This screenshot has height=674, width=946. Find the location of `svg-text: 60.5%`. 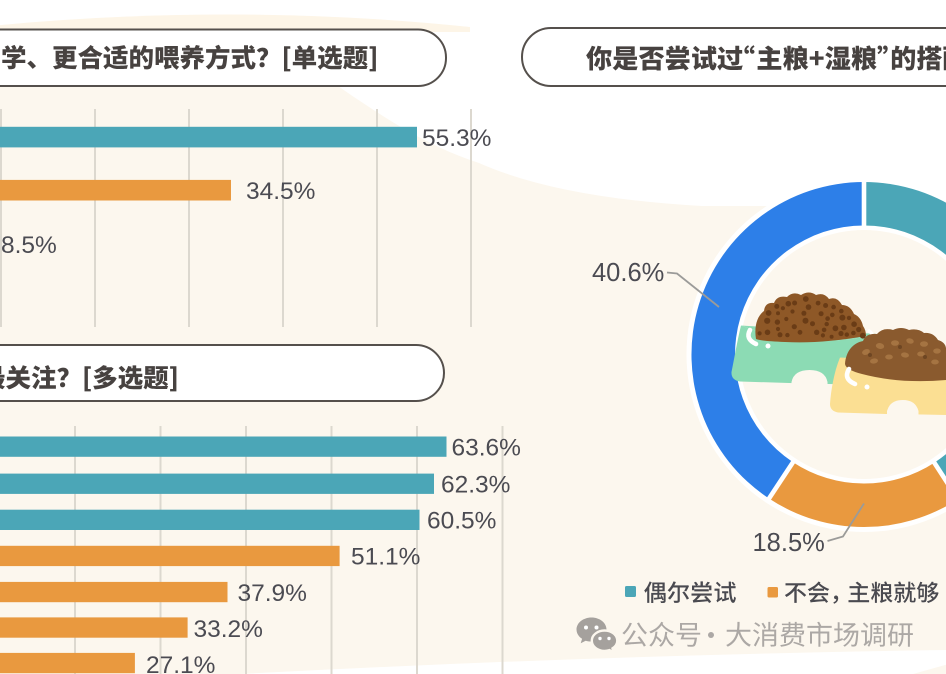

svg-text: 60.5% is located at coordinates (461, 521).